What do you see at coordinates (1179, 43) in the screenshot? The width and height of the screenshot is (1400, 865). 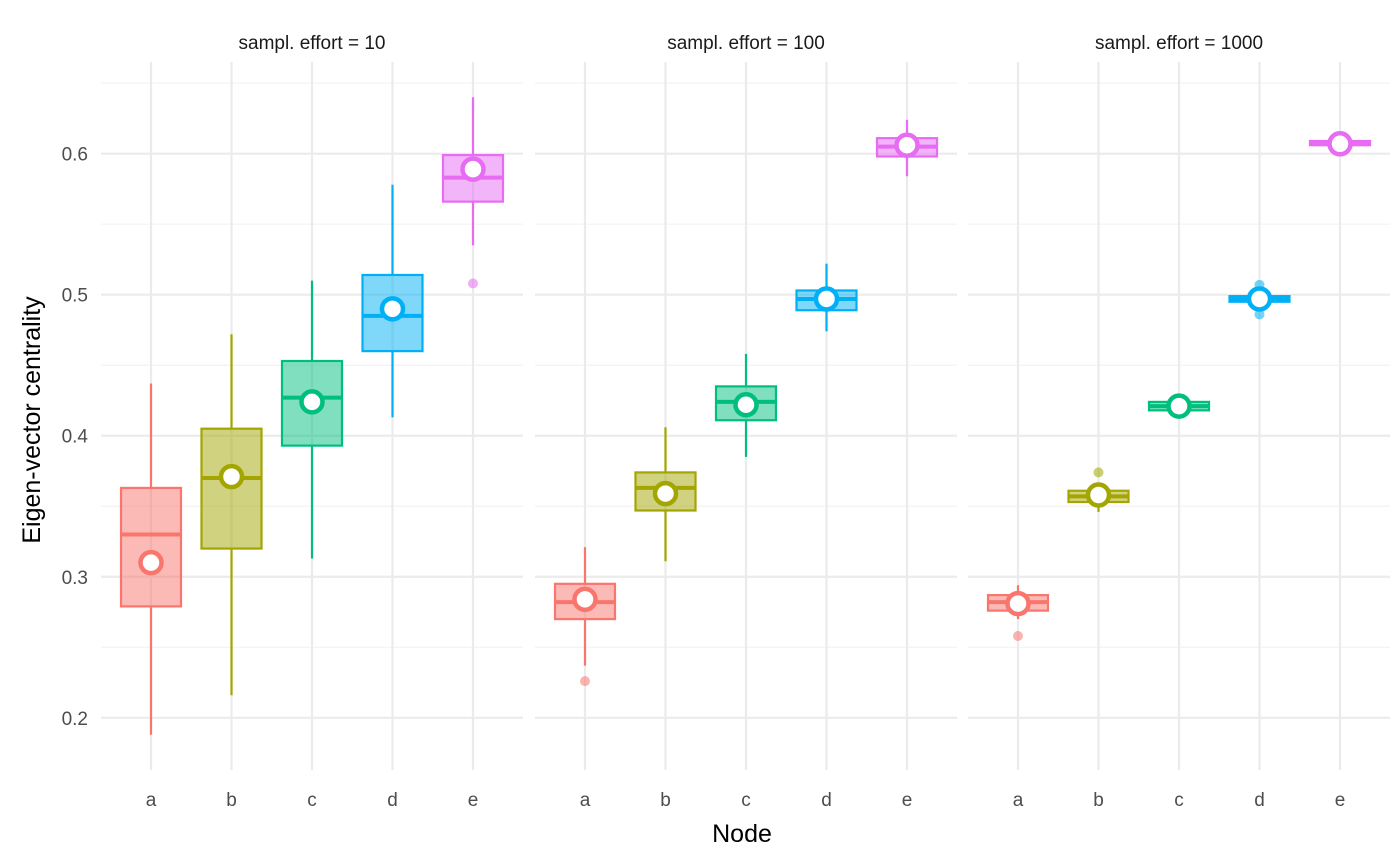 I see `facet-title: sampl. effort = 1000` at bounding box center [1179, 43].